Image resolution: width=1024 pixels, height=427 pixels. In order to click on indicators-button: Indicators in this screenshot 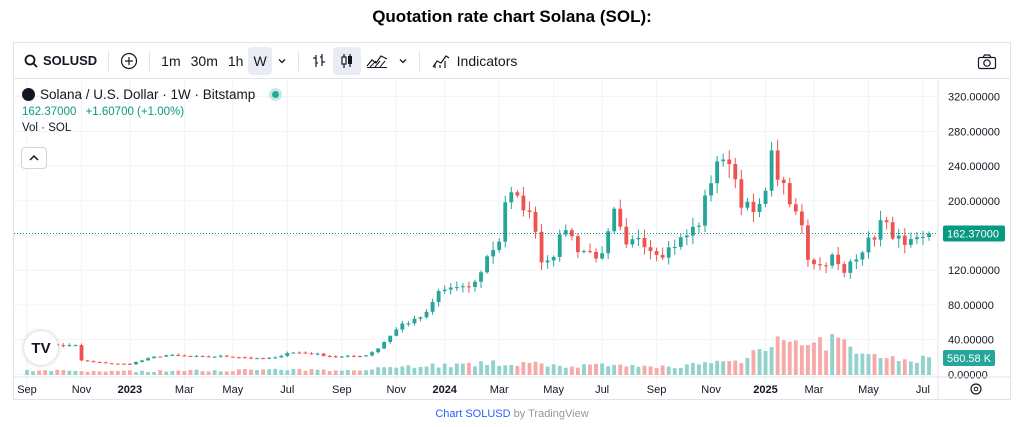, I will do `click(474, 61)`.